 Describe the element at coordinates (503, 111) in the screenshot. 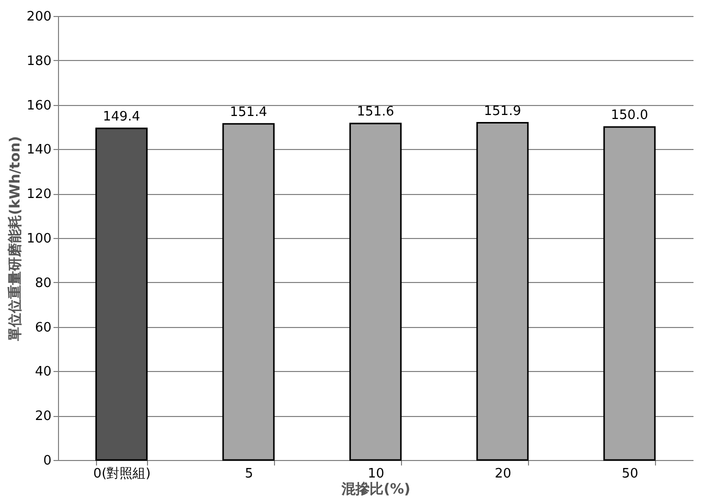

I see `data-label: 151.9` at that location.